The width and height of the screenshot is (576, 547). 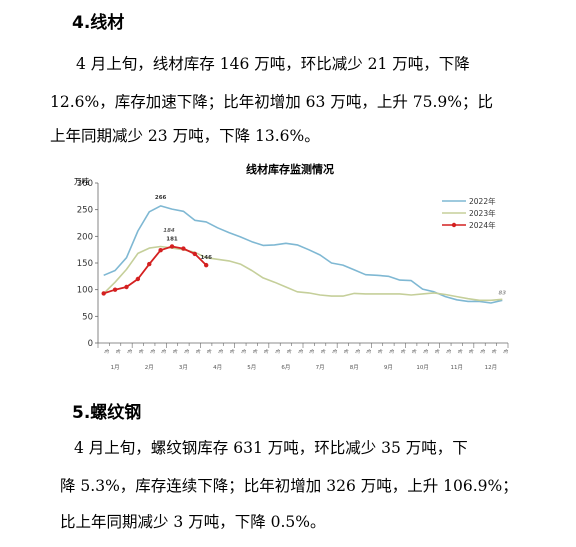 I want to click on y-tick-label: 0, so click(x=90, y=344).